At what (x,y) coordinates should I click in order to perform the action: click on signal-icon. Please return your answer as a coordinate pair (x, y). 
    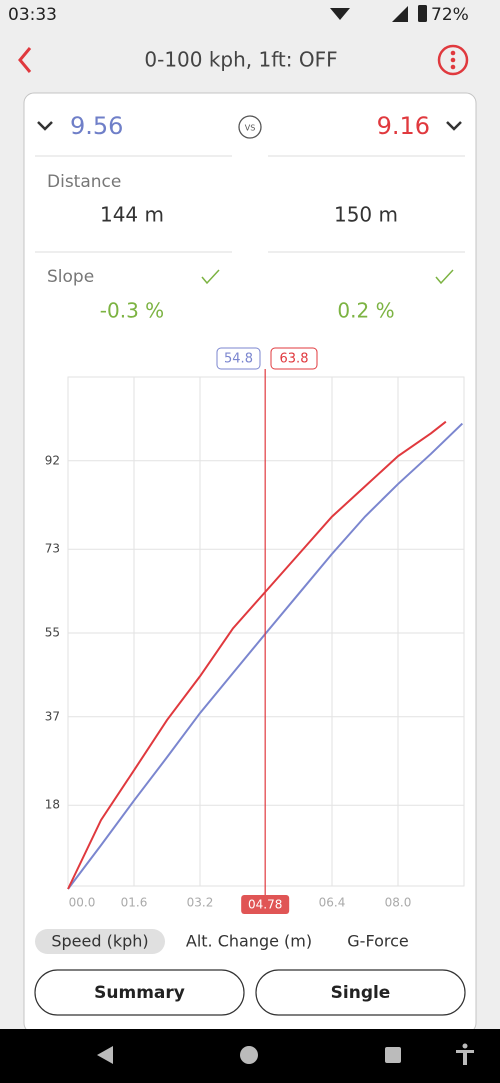
    Looking at the image, I should click on (400, 14).